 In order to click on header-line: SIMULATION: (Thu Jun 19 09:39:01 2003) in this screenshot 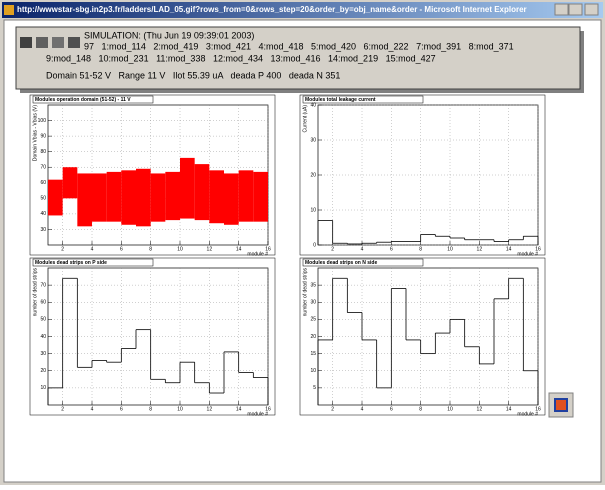, I will do `click(169, 35)`.